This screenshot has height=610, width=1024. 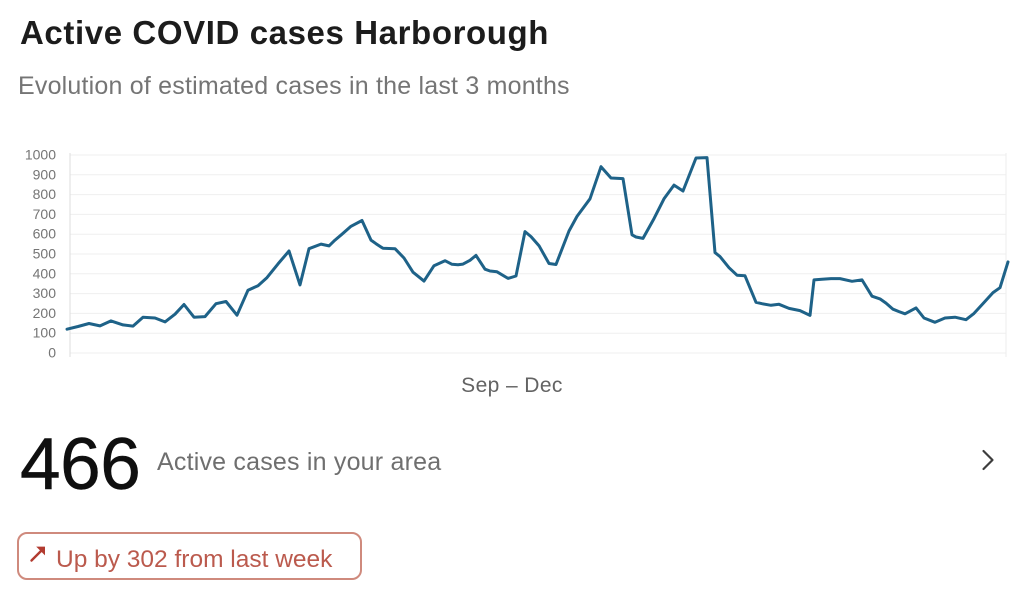 What do you see at coordinates (45, 234) in the screenshot?
I see `svg-text: 600` at bounding box center [45, 234].